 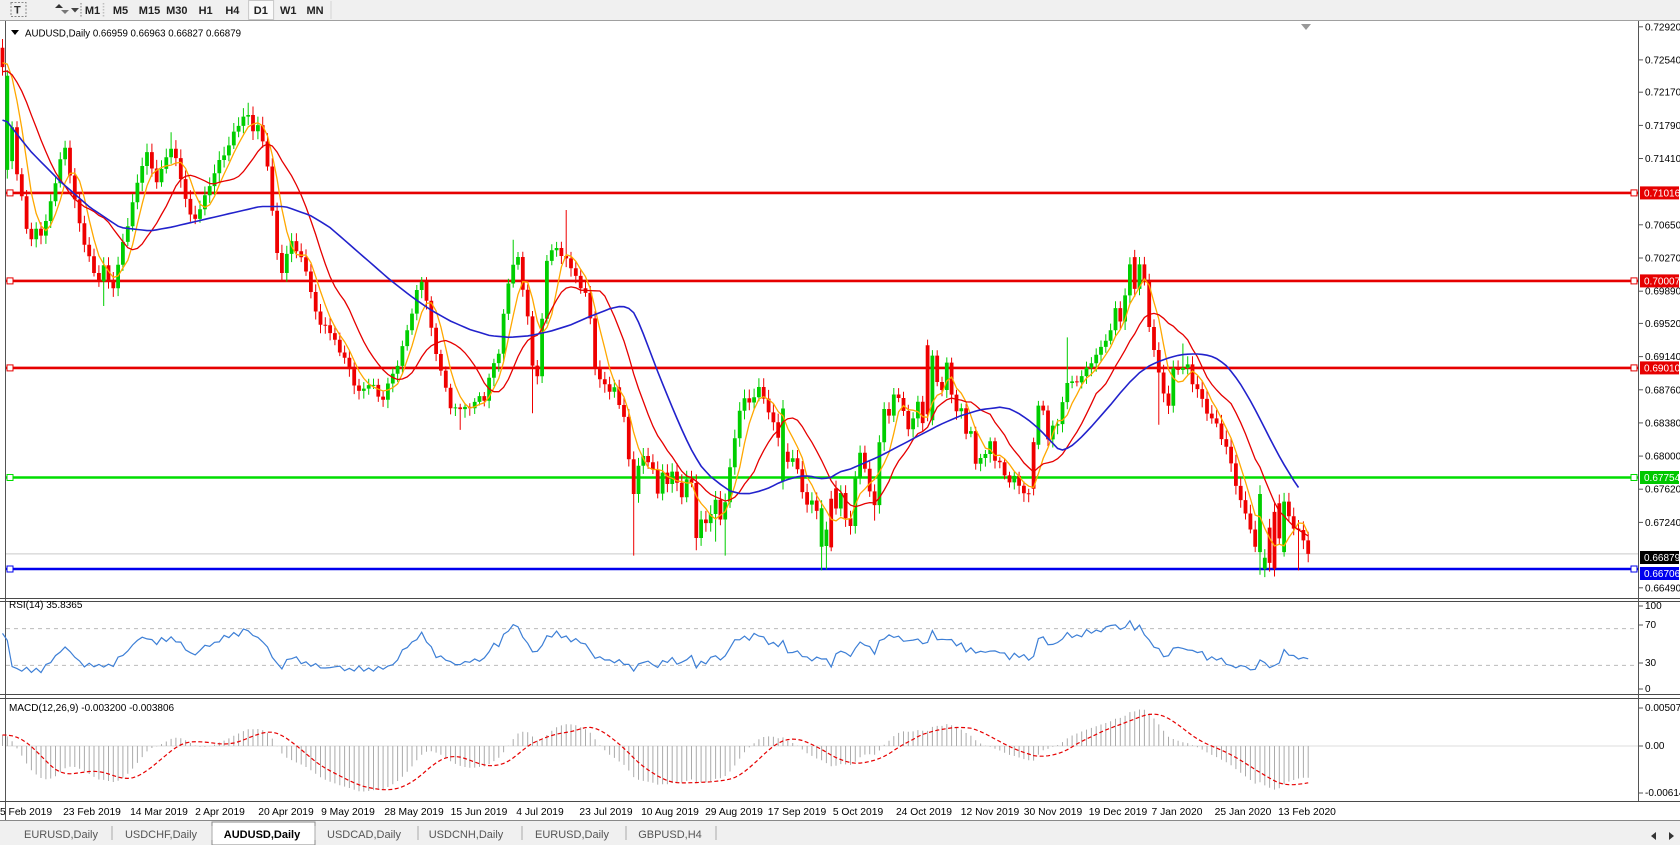 I want to click on svg-text: 9 May 2019, so click(x=348, y=812).